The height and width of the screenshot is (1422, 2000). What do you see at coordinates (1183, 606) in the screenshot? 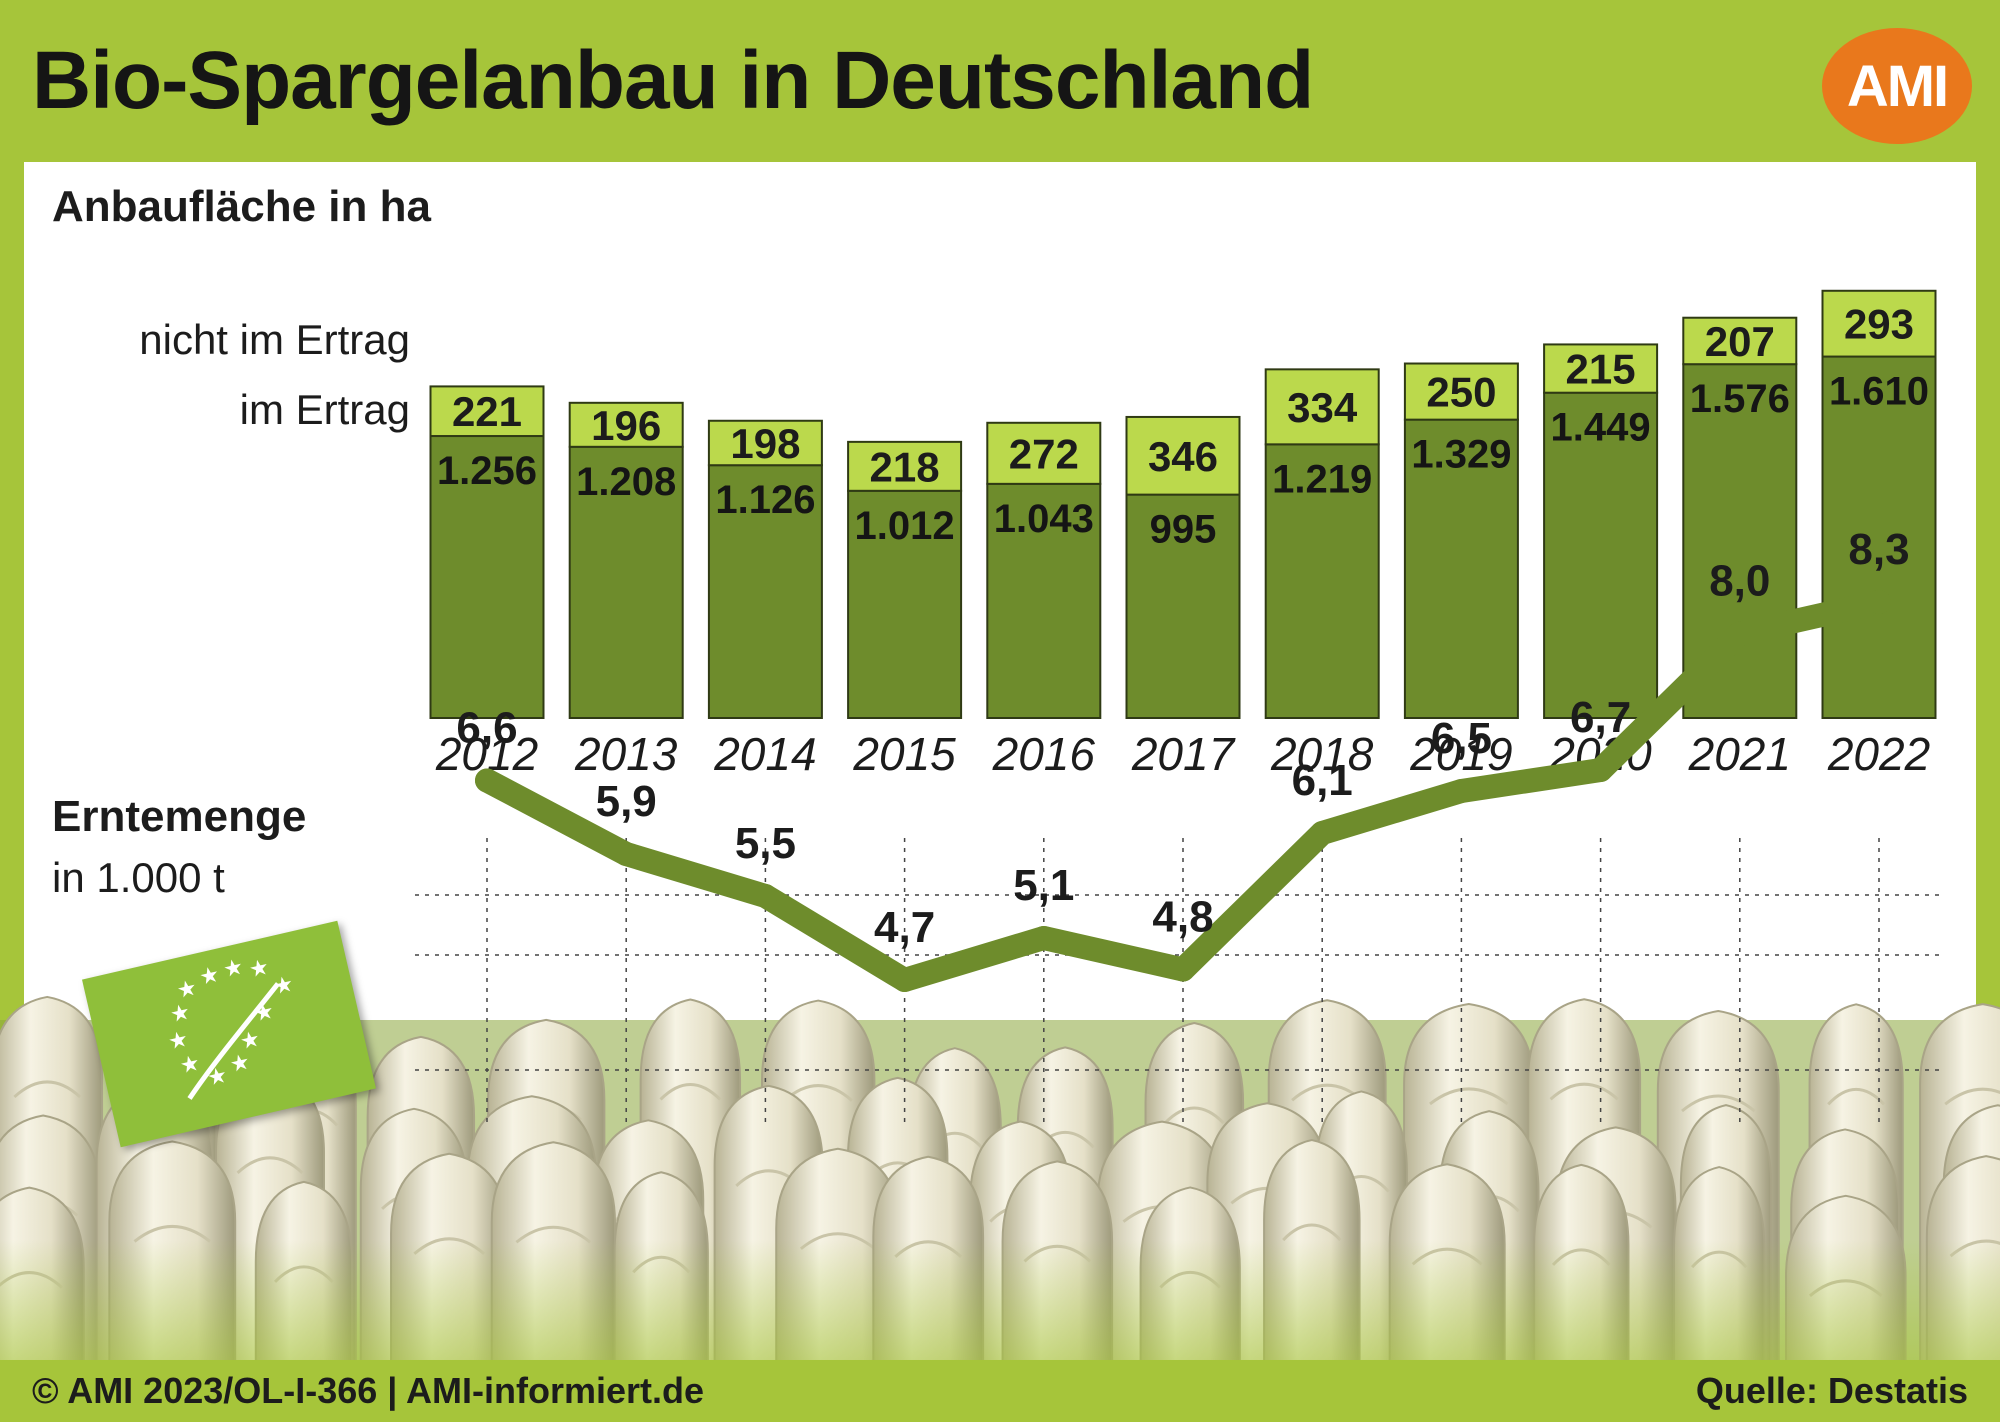
I see `bar-in-yield-2017` at bounding box center [1183, 606].